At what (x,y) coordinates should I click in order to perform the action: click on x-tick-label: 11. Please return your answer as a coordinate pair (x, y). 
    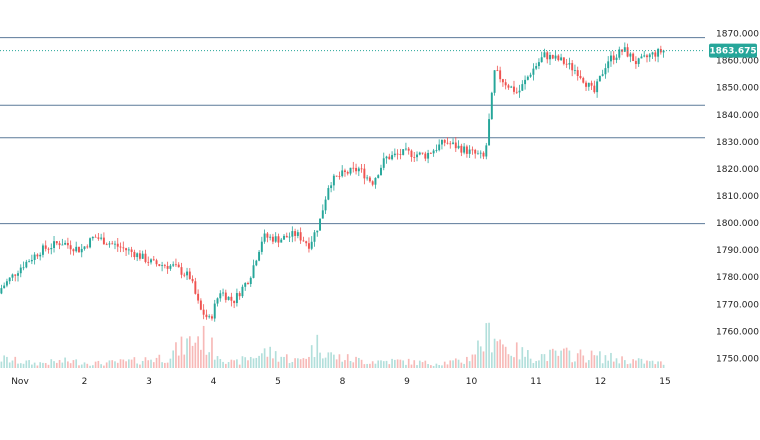
    Looking at the image, I should click on (535, 382).